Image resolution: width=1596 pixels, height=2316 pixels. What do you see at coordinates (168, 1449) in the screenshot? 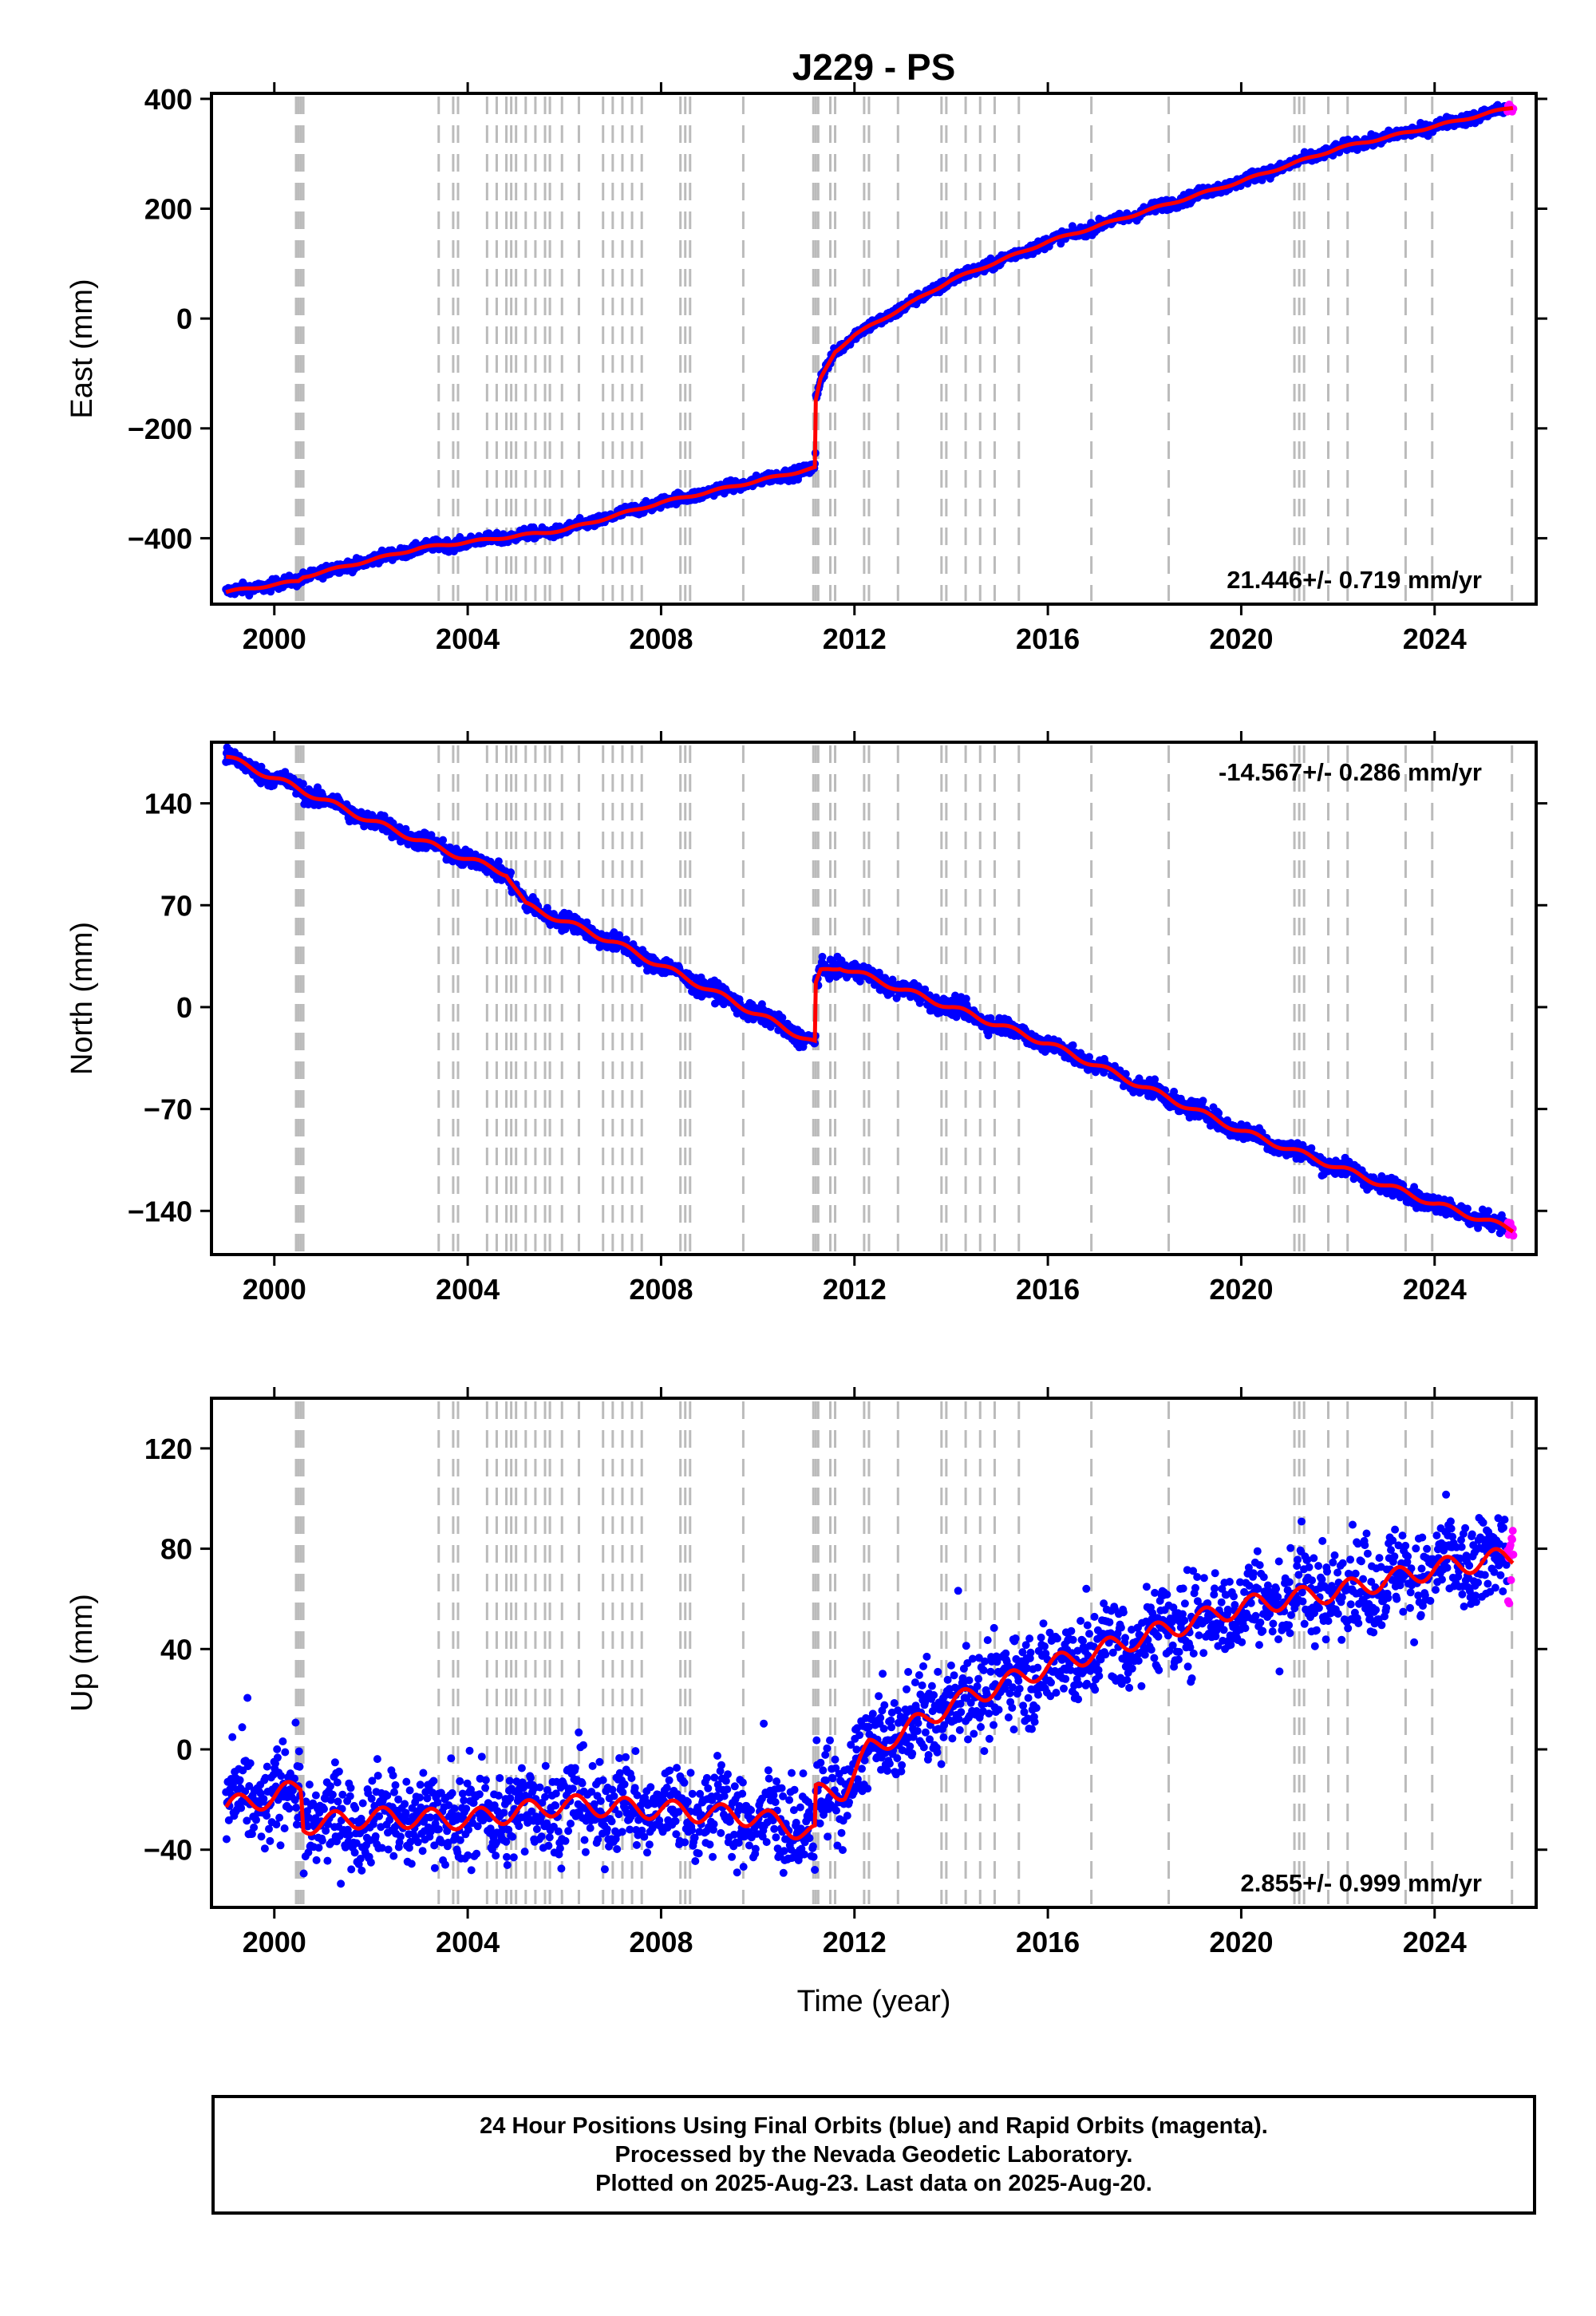
I see `y-tick-label: 120` at bounding box center [168, 1449].